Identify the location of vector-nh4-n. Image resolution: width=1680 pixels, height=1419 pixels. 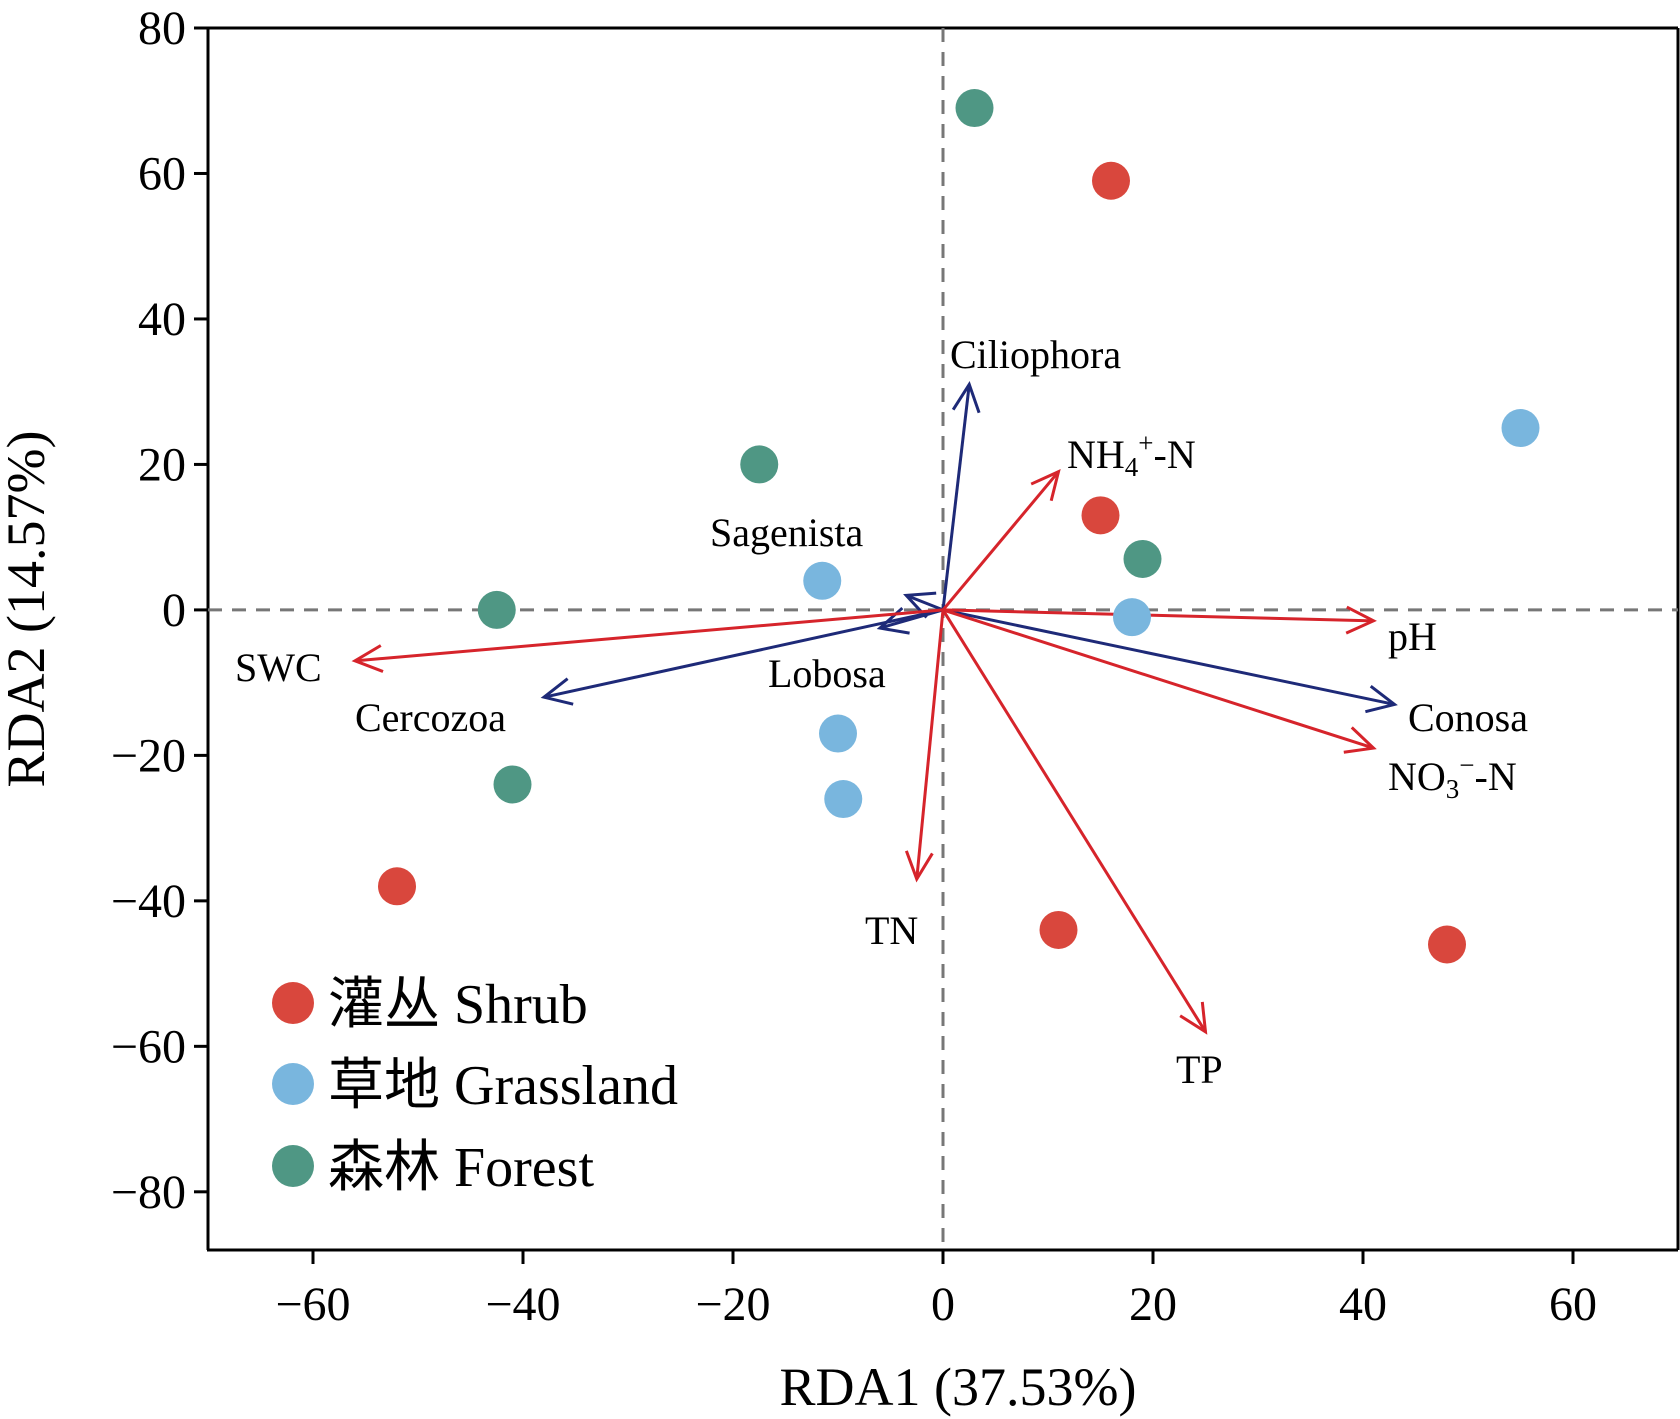
(1001, 540).